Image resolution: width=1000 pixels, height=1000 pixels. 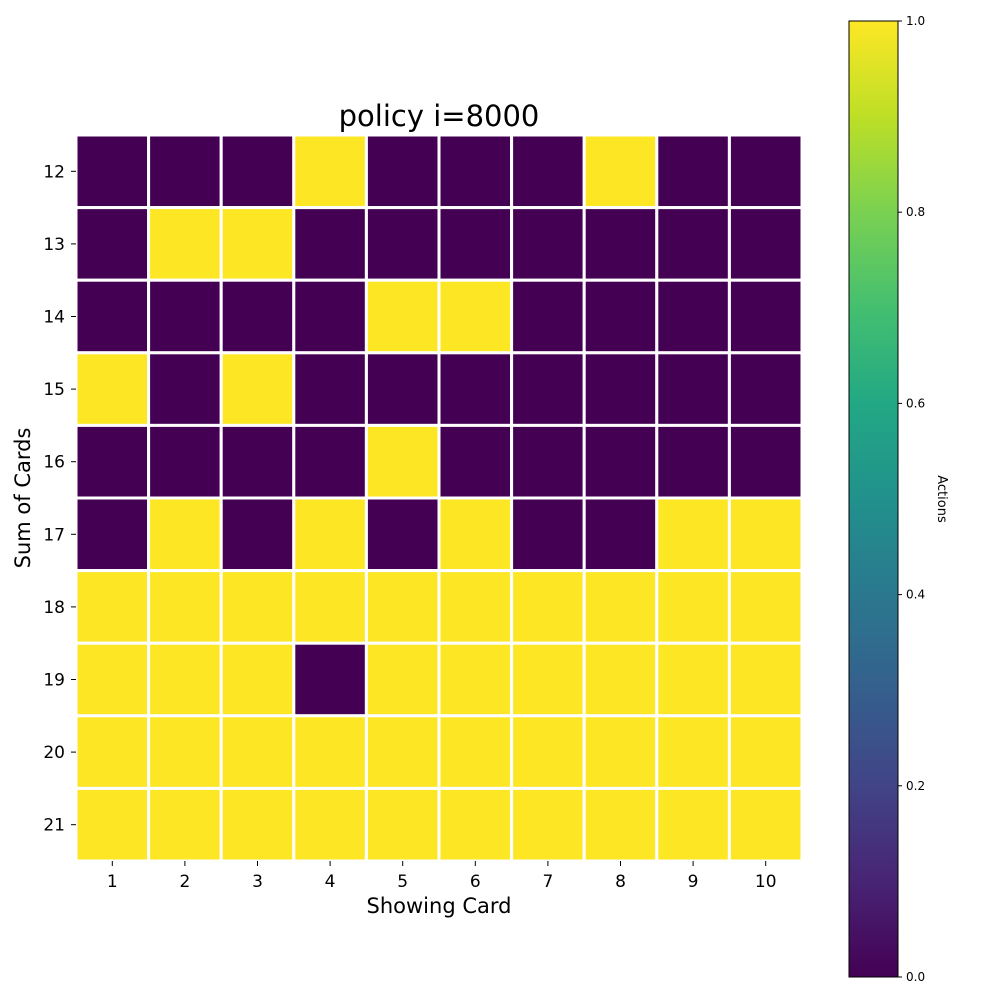 What do you see at coordinates (915, 977) in the screenshot?
I see `colorbar-tick-label: 0.0` at bounding box center [915, 977].